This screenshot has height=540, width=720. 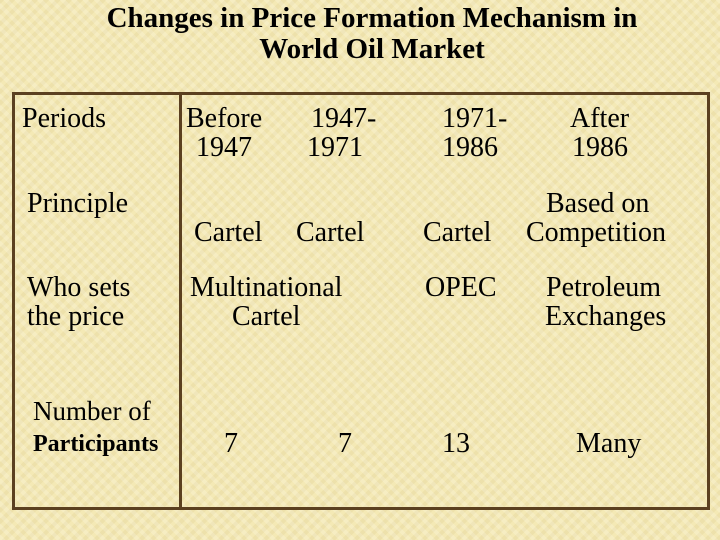 I want to click on participants-1947-1971: 7, so click(x=345, y=443).